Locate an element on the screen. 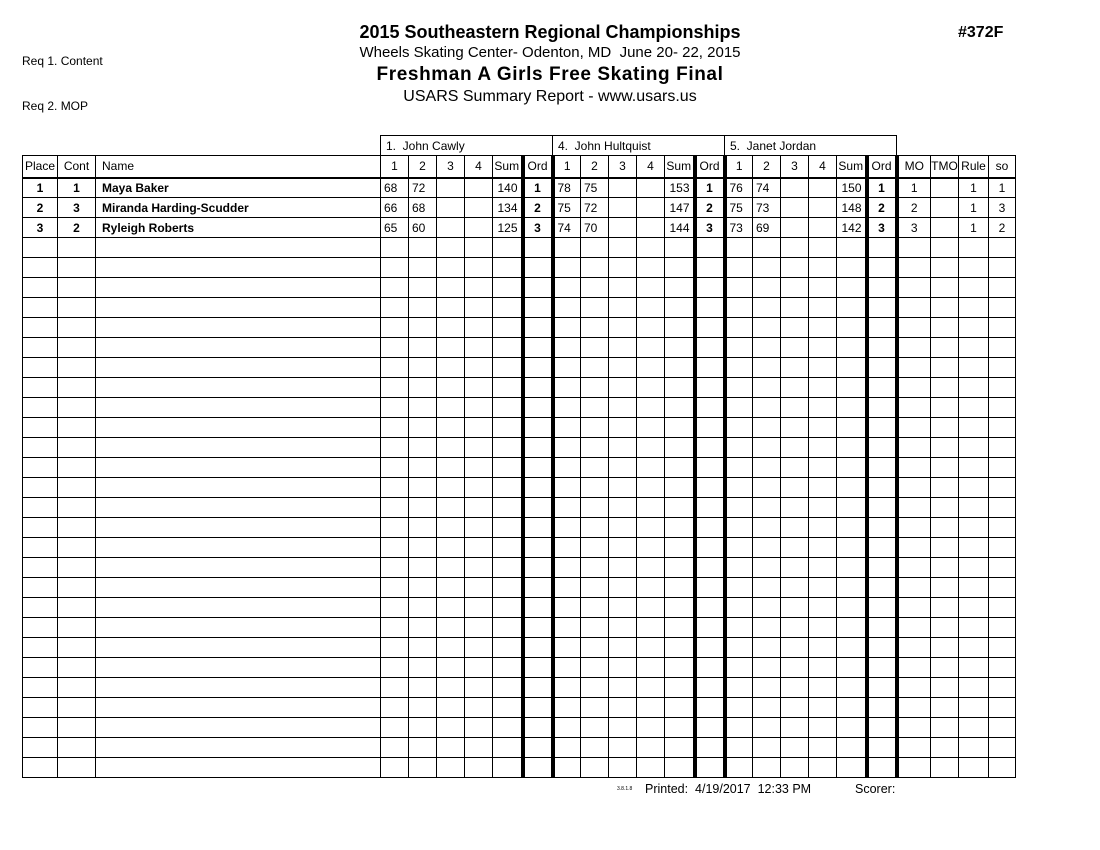 The height and width of the screenshot is (850, 1100). judge1-ord-cell: 1 is located at coordinates (537, 187).